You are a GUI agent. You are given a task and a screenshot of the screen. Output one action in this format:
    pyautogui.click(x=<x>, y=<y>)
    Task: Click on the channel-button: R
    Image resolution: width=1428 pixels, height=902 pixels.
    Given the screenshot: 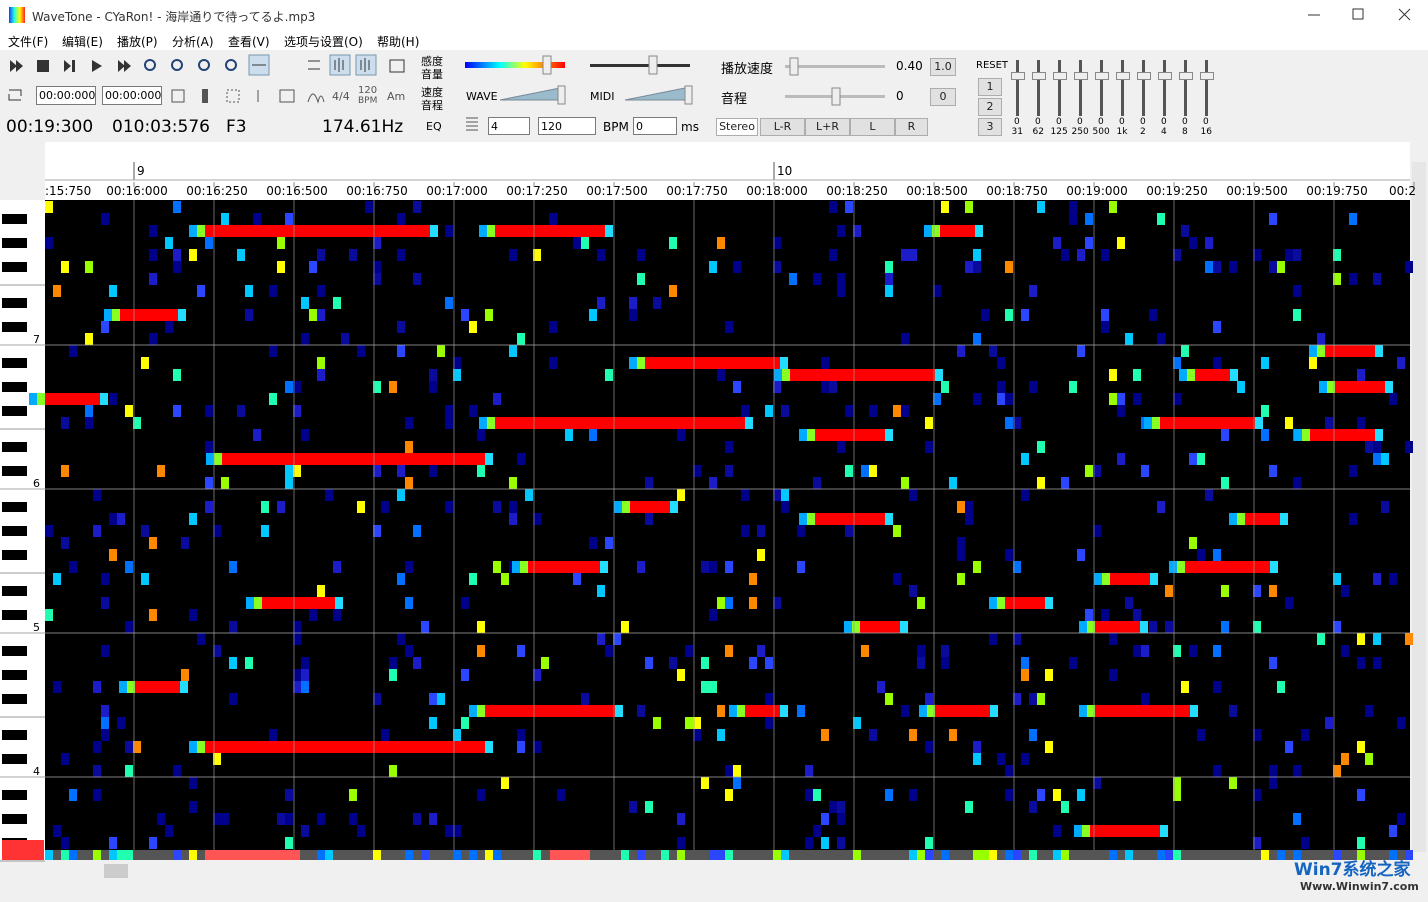 What is the action you would take?
    pyautogui.click(x=911, y=127)
    